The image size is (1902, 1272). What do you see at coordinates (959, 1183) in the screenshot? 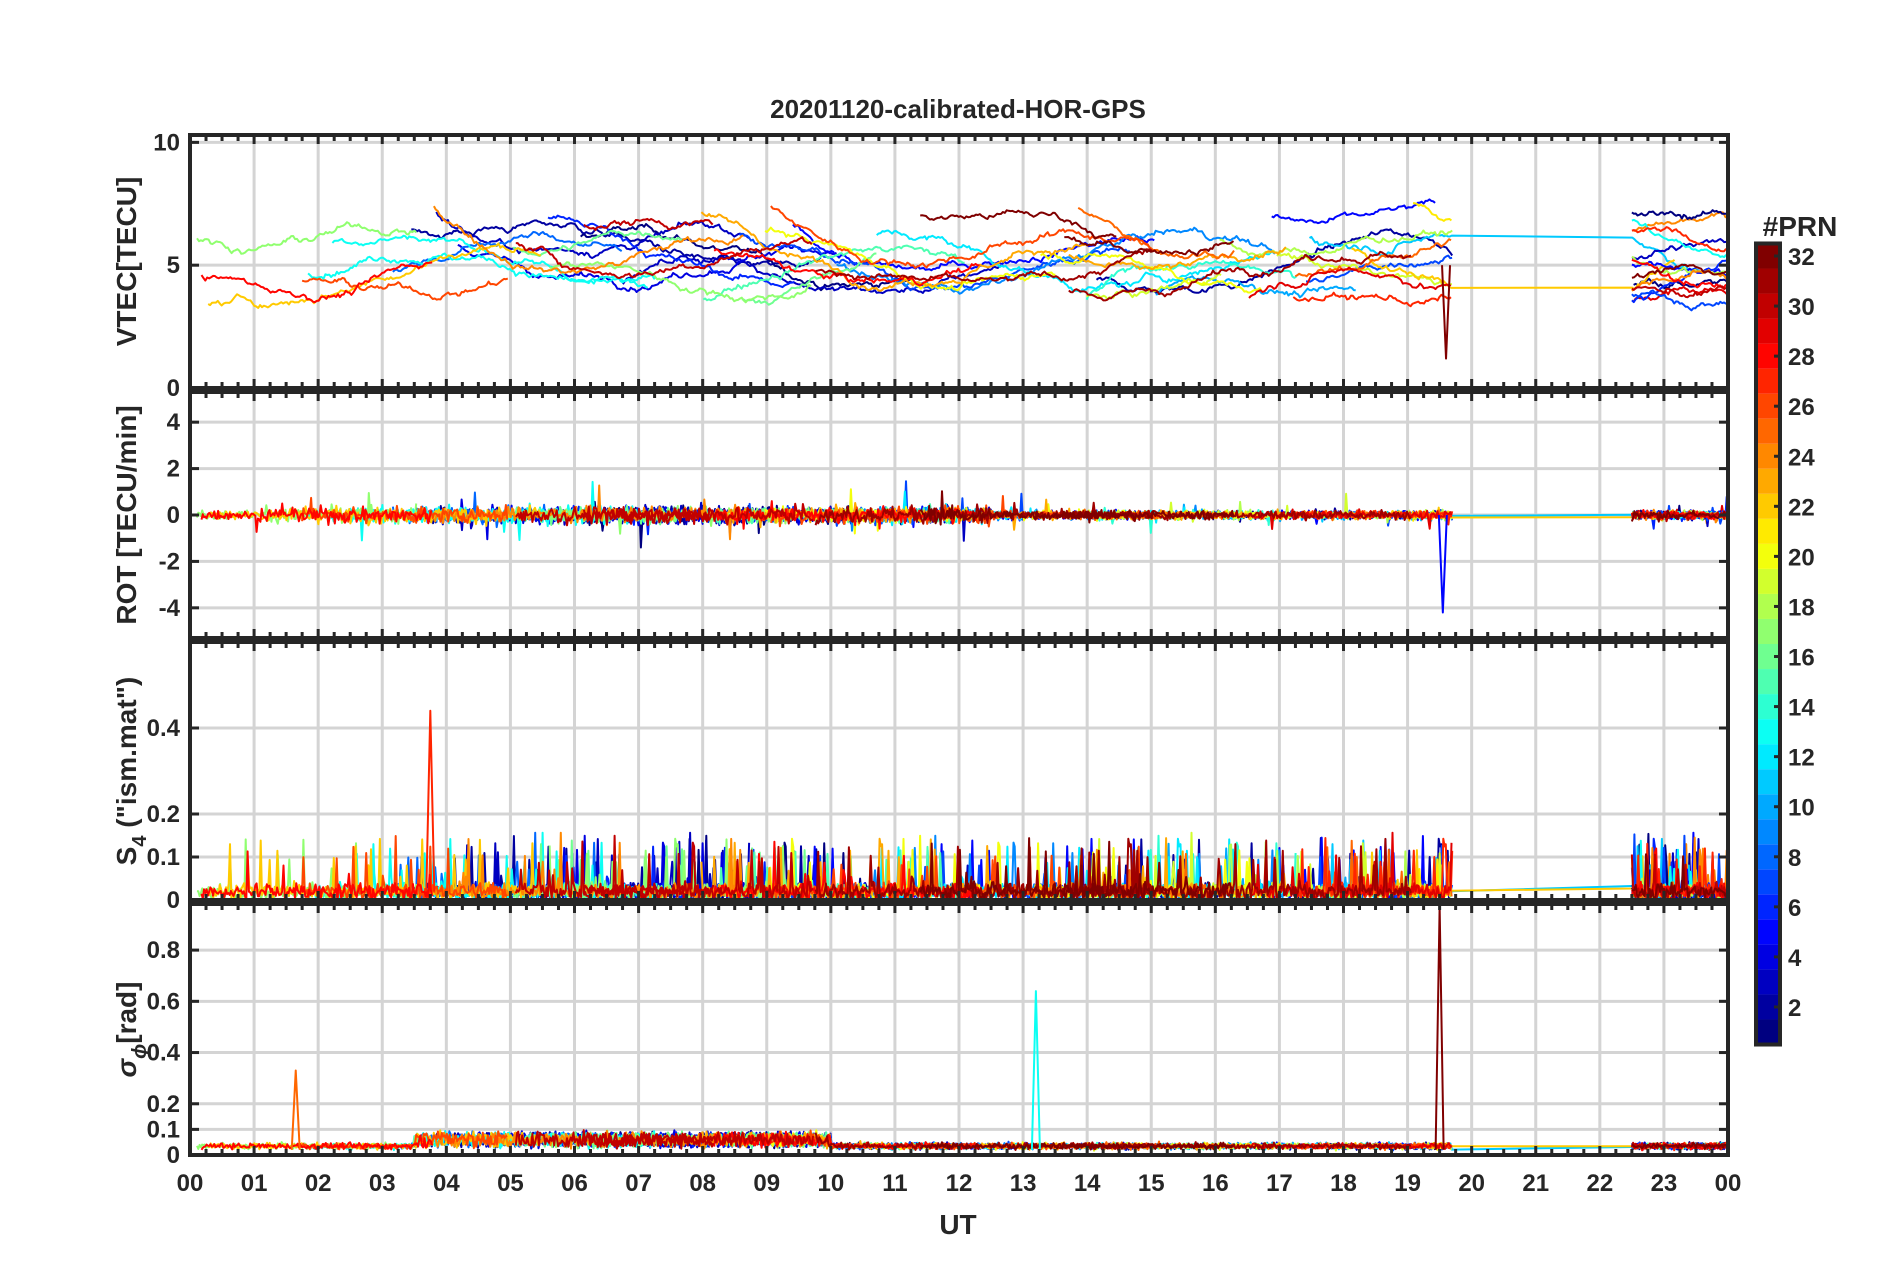
I see `x-tick-label: 12` at bounding box center [959, 1183].